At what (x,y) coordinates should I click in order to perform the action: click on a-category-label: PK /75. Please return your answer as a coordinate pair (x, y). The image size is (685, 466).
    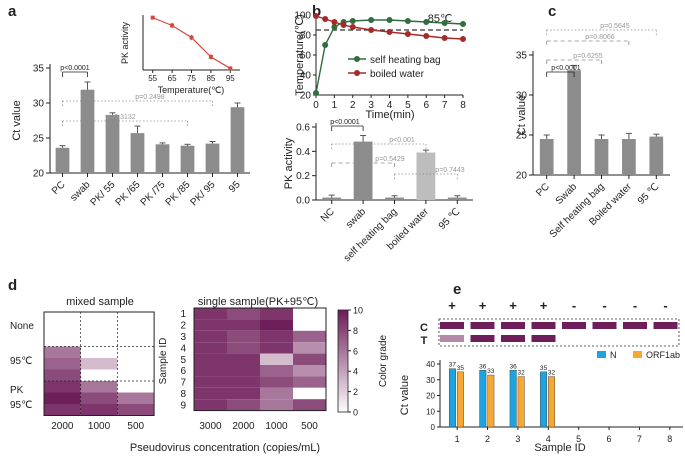
    Looking at the image, I should click on (153, 193).